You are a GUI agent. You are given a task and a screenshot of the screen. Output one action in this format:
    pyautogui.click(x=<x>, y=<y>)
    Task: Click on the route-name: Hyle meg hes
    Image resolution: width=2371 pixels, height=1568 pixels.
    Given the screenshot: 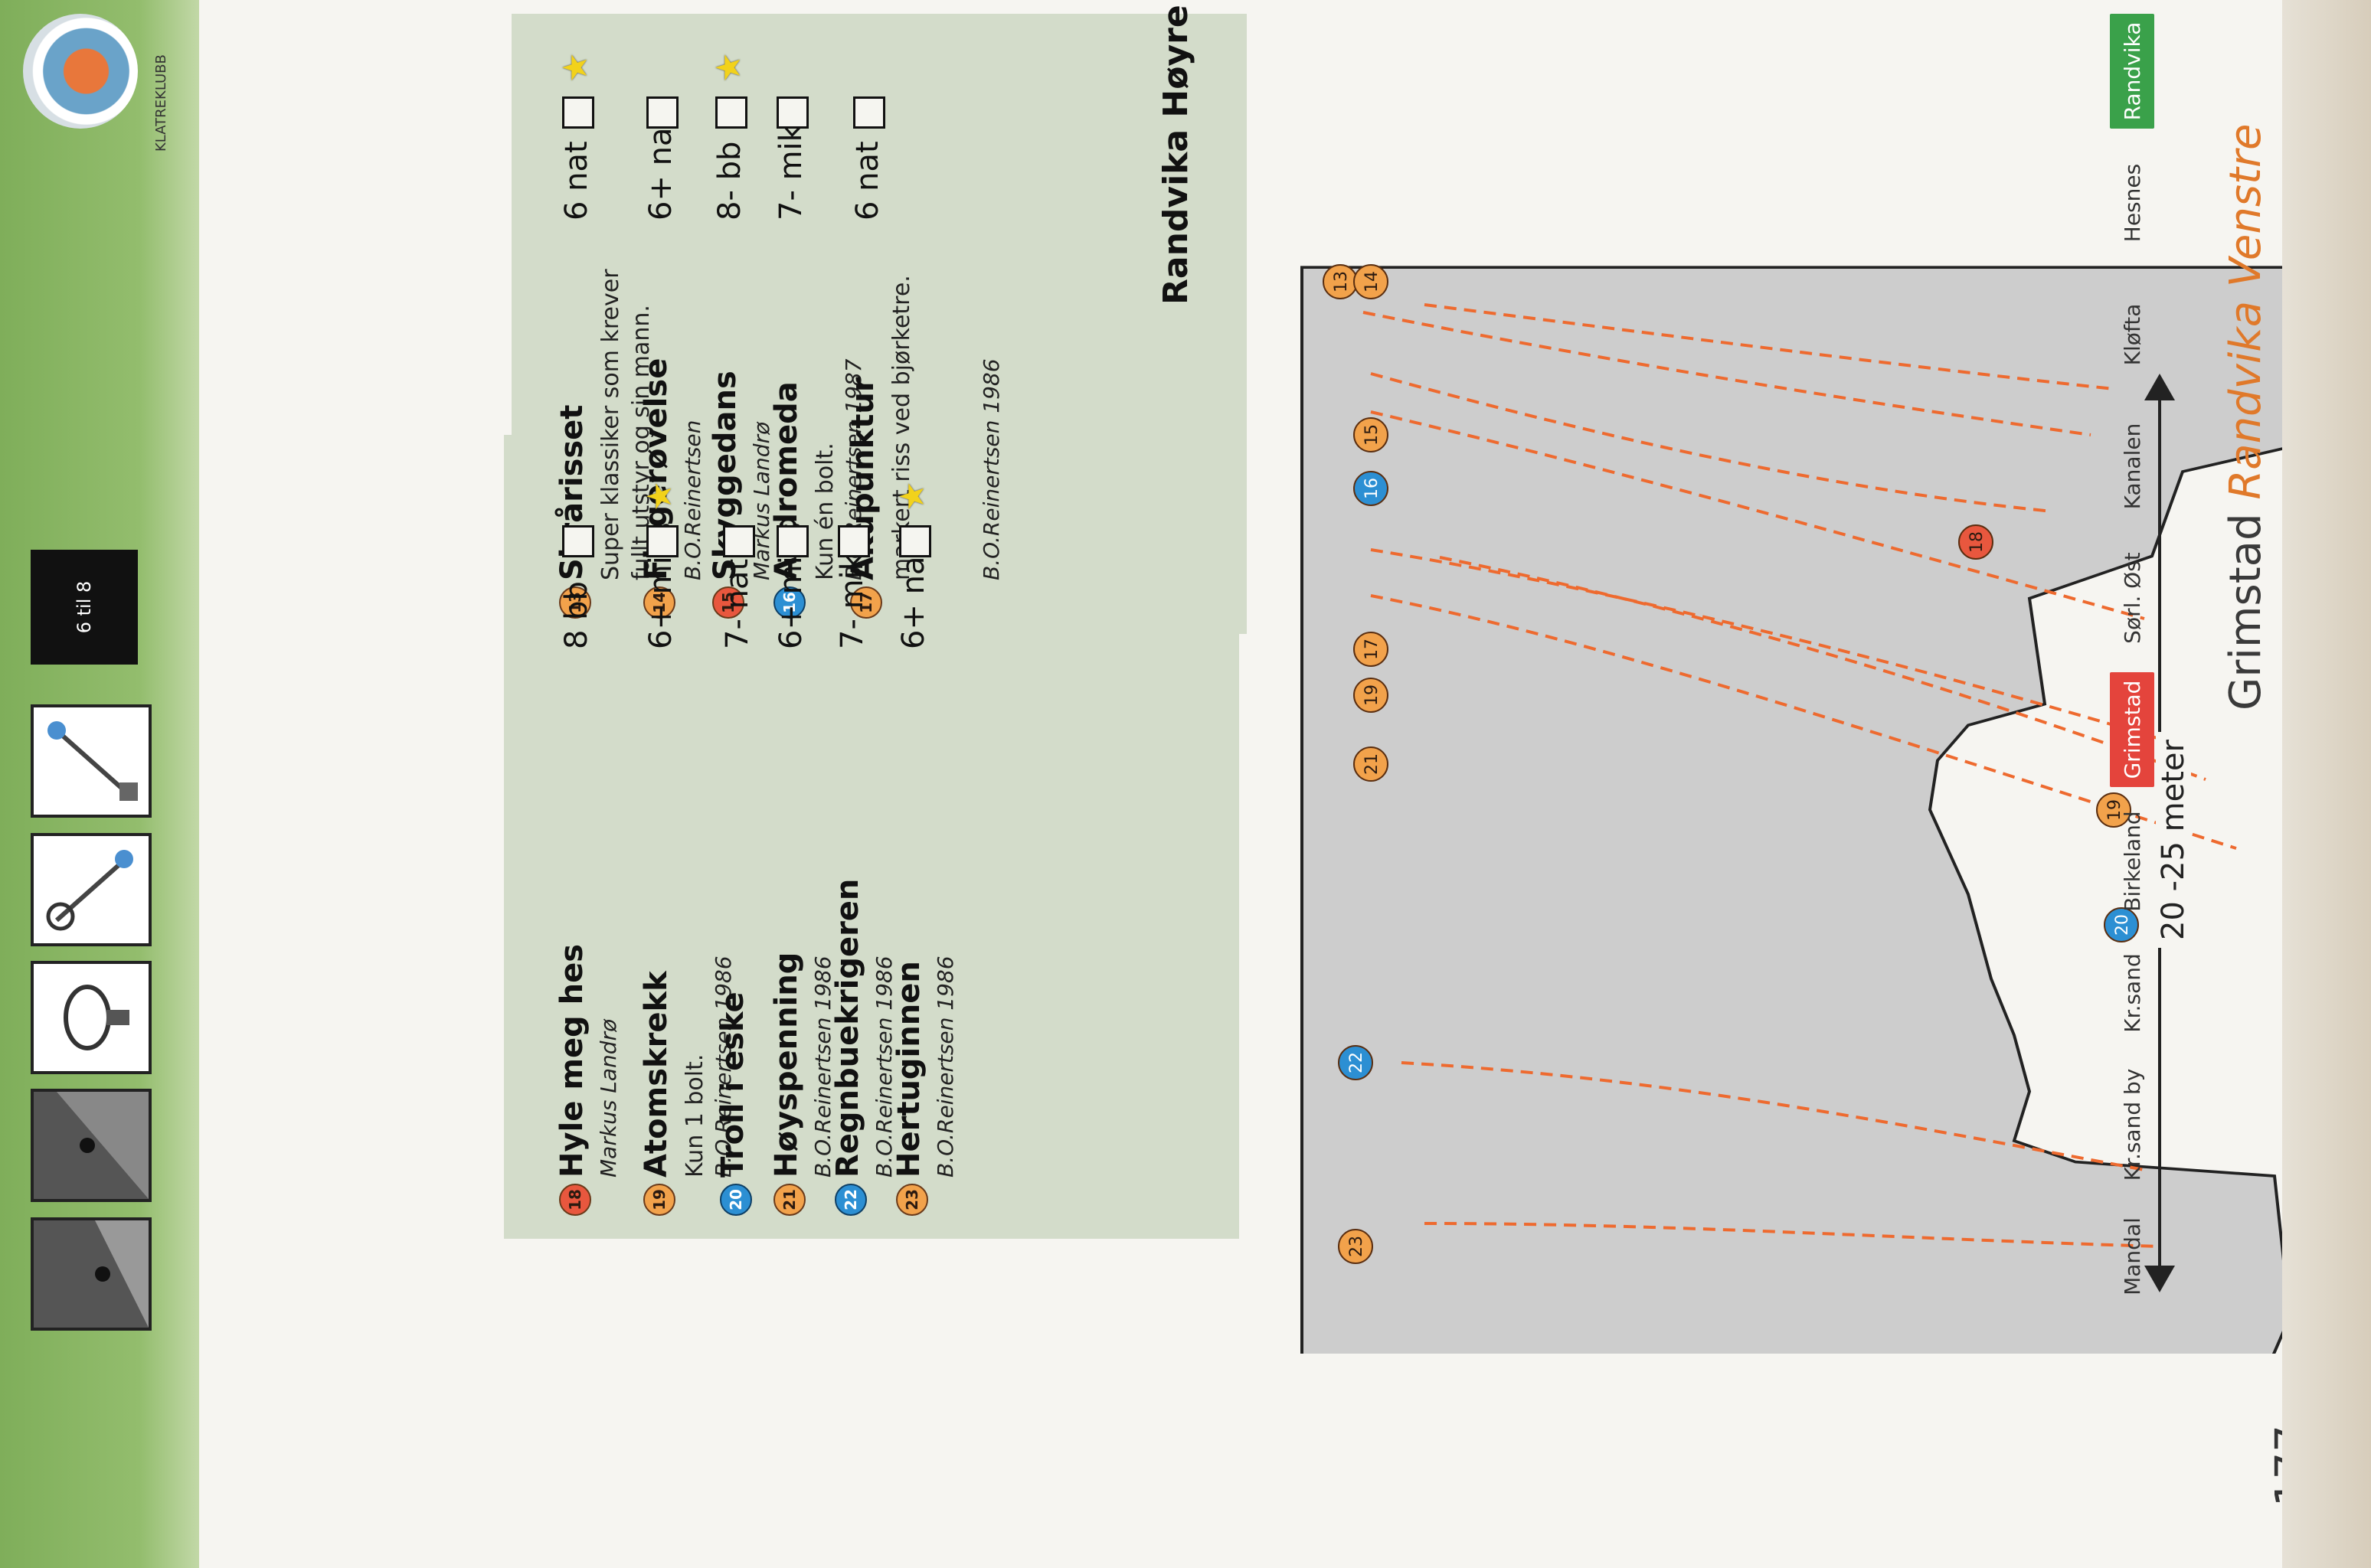 What is the action you would take?
    pyautogui.click(x=572, y=1060)
    